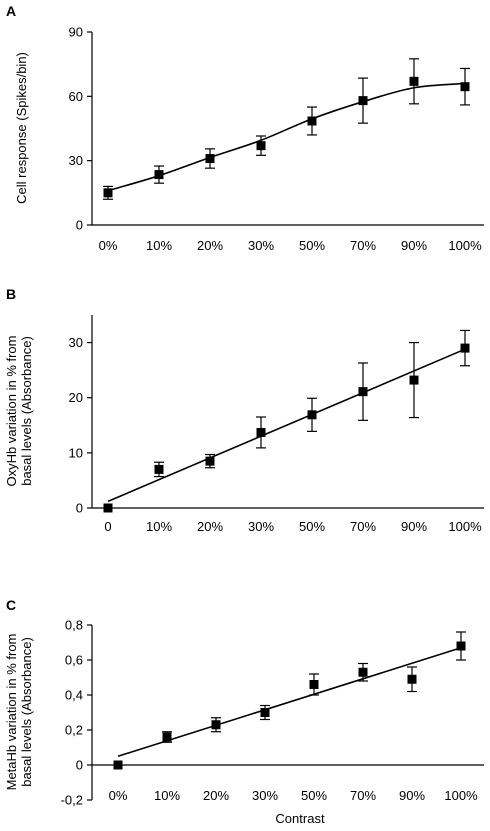 The image size is (490, 831). Describe the element at coordinates (11, 294) in the screenshot. I see `panel-letter: B` at that location.